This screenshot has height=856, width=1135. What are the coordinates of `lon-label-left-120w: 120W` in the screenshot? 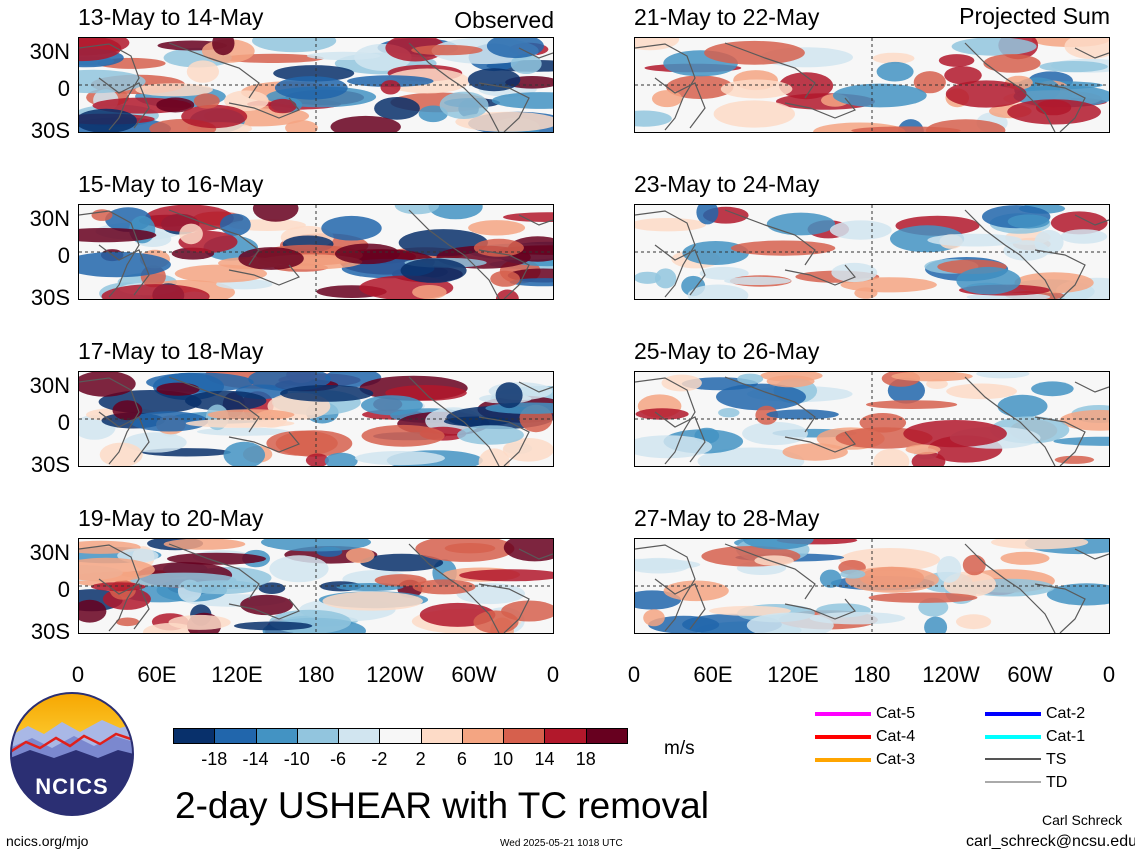 It's located at (395, 674).